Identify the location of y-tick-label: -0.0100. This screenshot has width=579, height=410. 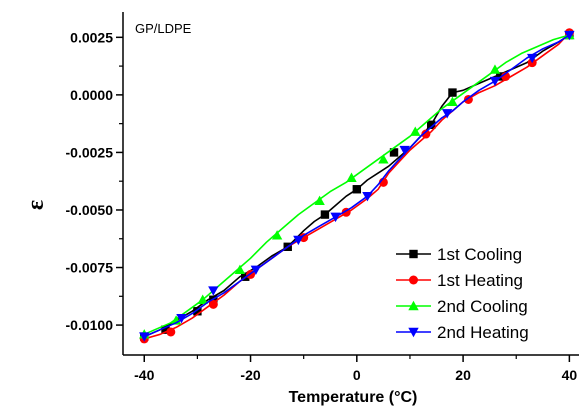
(90, 325).